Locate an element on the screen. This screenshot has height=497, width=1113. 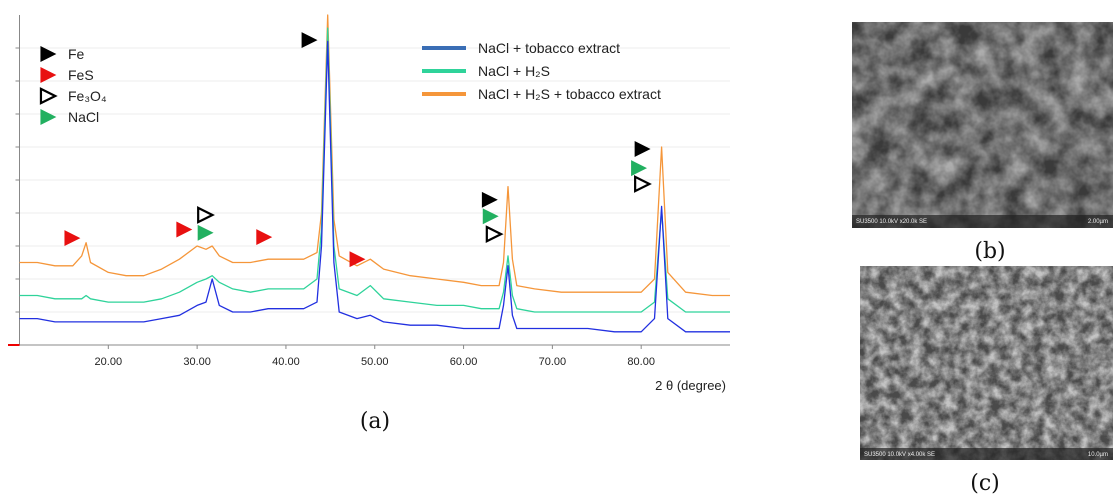
x-tick-label: 70.00 is located at coordinates (553, 362).